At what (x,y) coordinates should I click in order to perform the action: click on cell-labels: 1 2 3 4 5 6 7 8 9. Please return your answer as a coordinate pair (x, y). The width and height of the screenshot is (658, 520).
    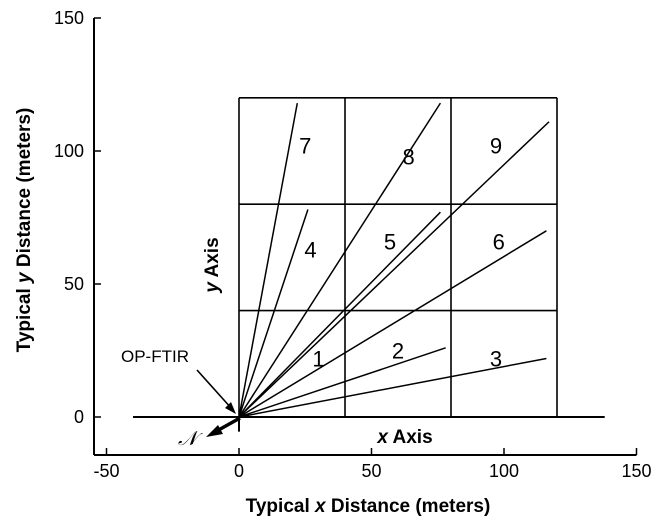
    Looking at the image, I should click on (402, 253).